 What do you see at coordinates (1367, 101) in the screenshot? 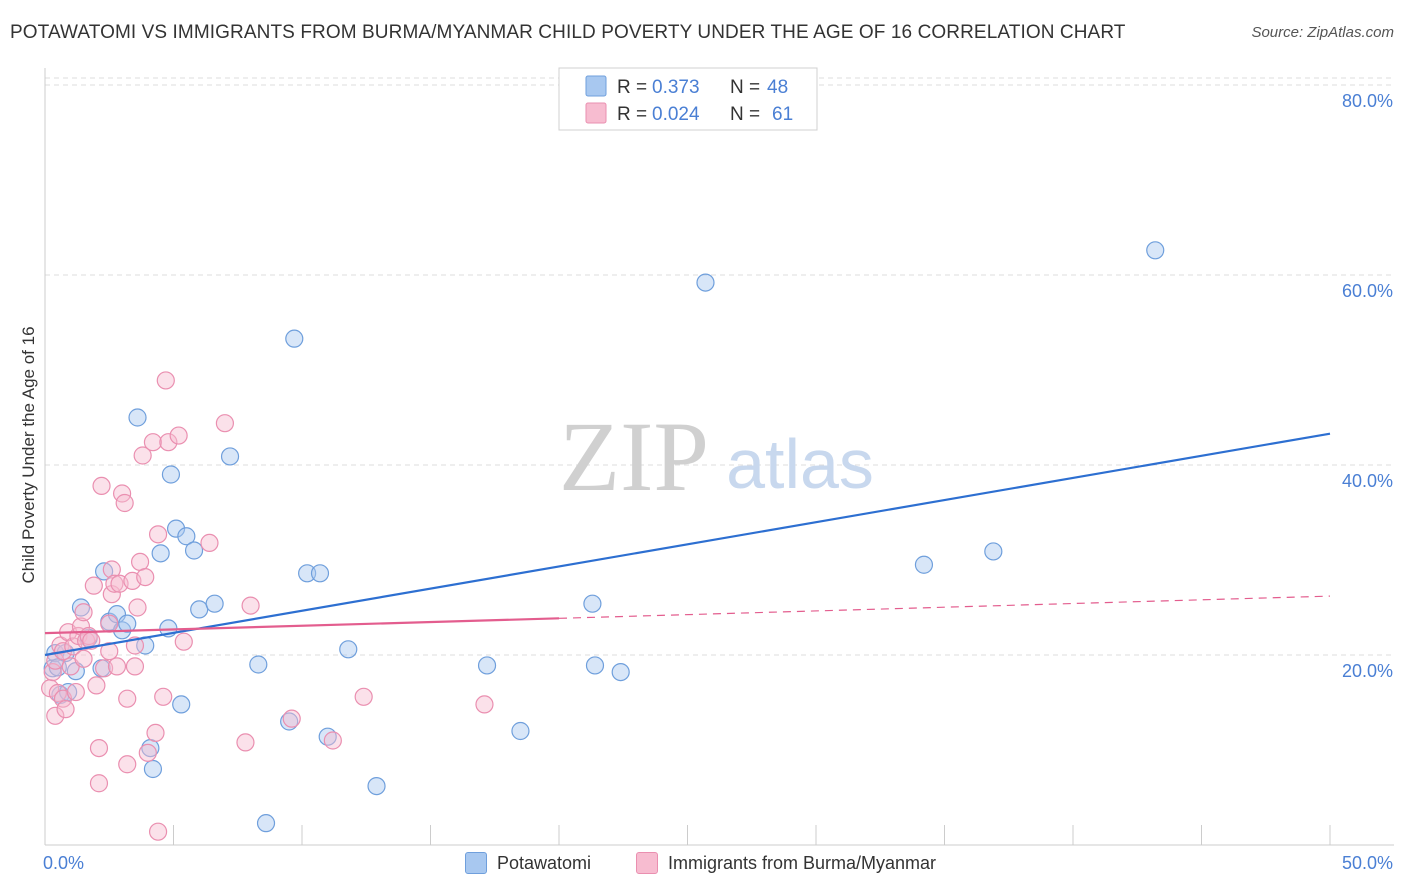
I see `y-tick-label: 80.0%` at bounding box center [1367, 101].